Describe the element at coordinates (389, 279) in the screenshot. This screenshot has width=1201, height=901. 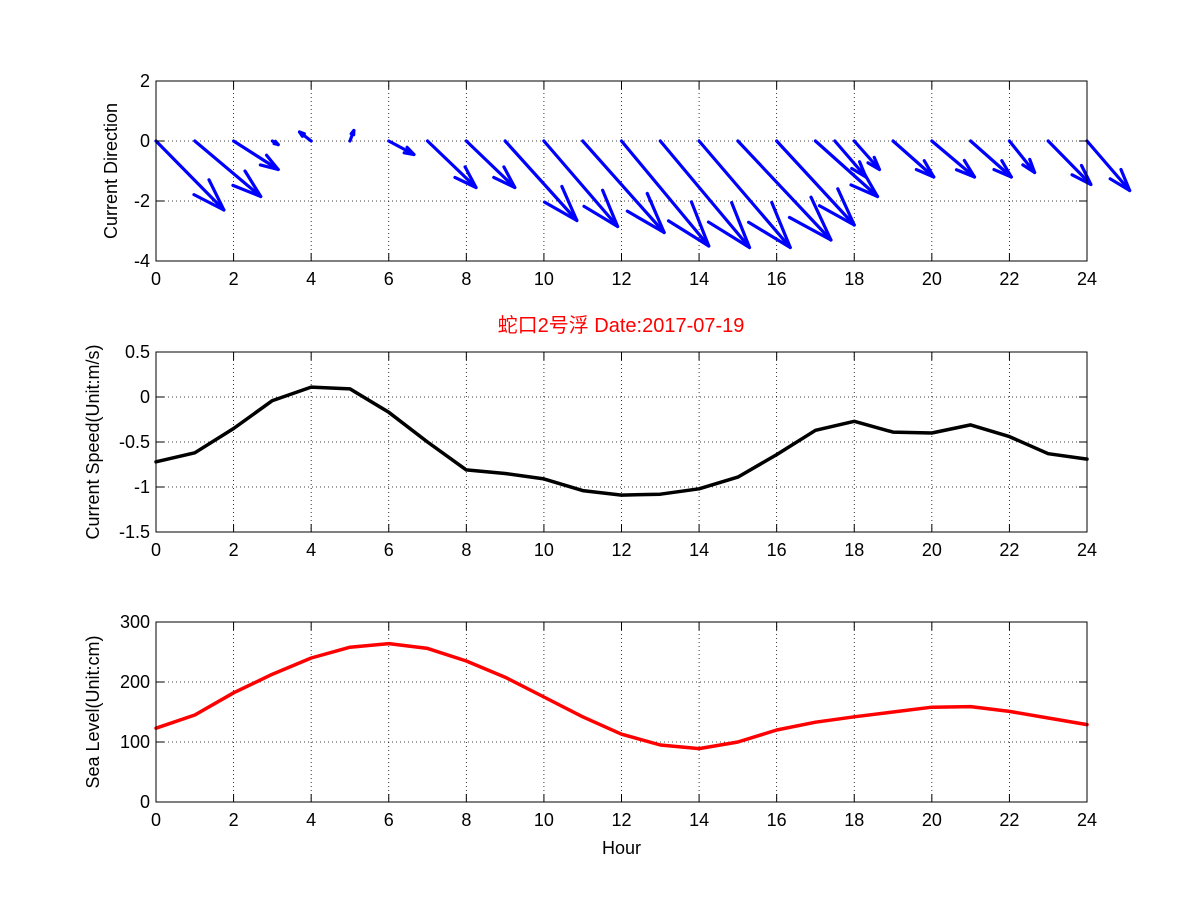
I see `x-tick-label: 6` at that location.